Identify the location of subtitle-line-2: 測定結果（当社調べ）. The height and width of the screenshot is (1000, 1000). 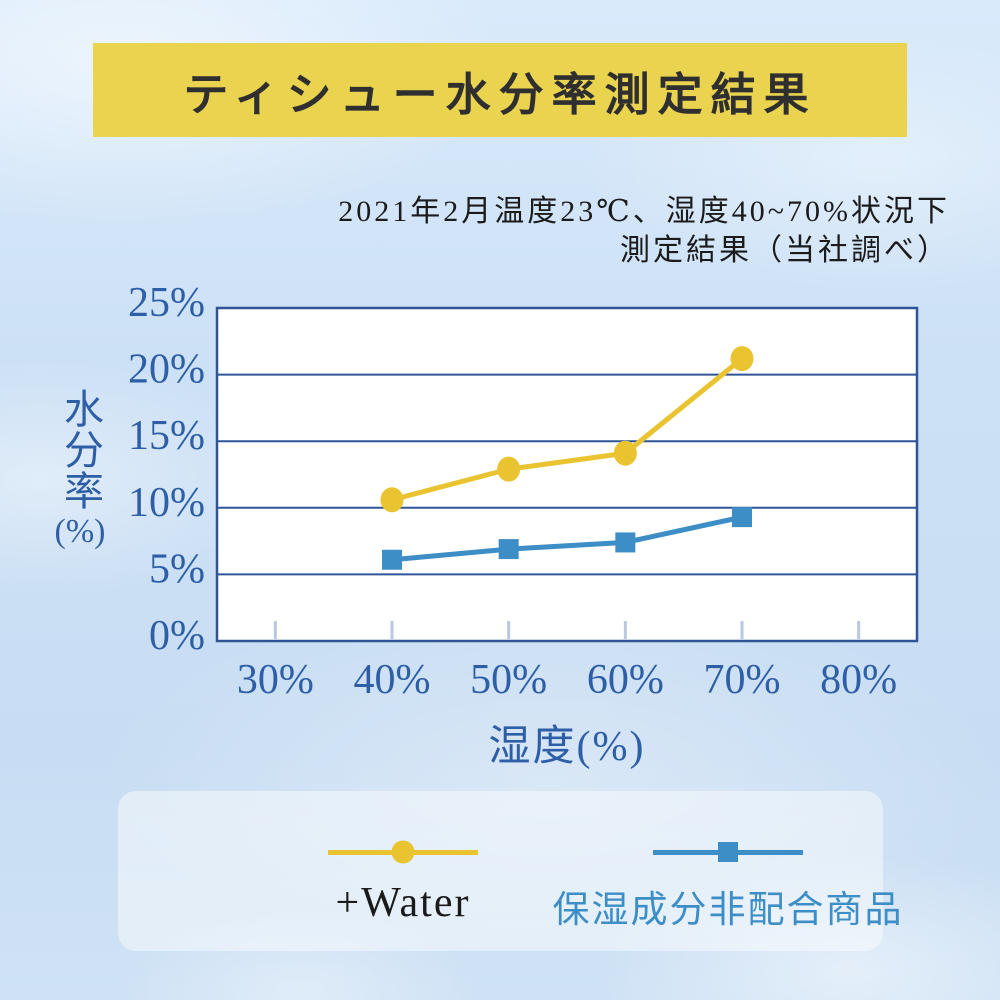
(785, 250).